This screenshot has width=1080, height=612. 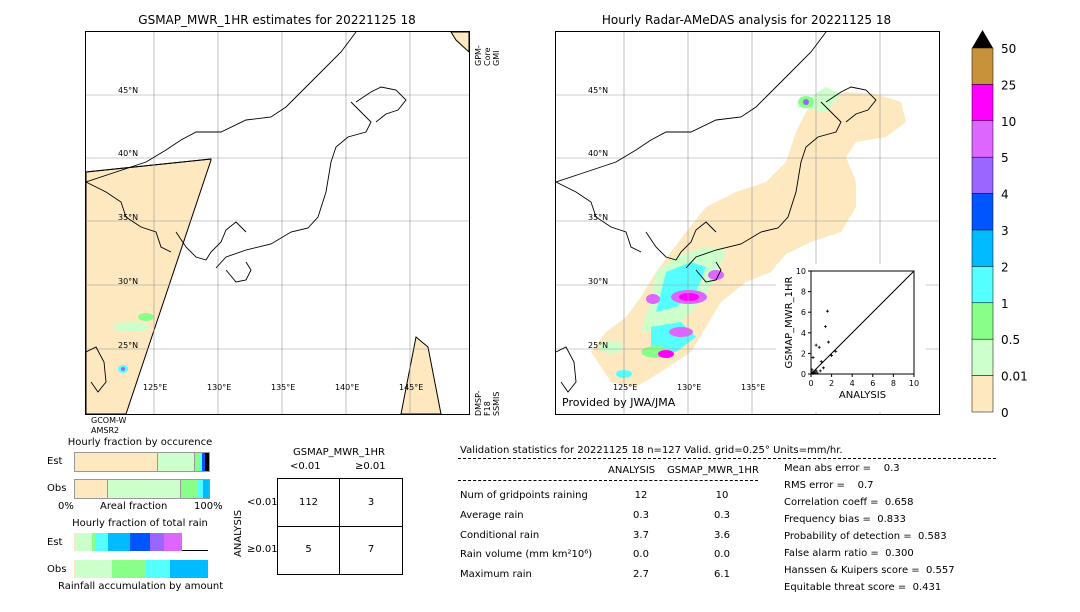 I want to click on left-lon-label: 130°E, so click(x=219, y=387).